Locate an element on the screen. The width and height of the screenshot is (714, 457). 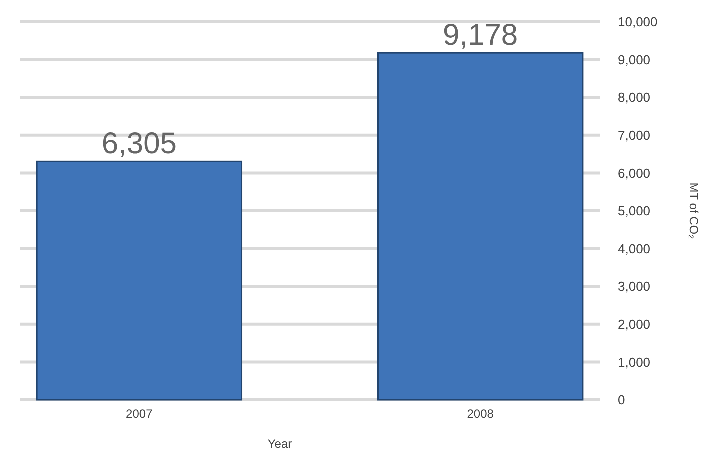
x-tick-label: 2008 is located at coordinates (480, 414).